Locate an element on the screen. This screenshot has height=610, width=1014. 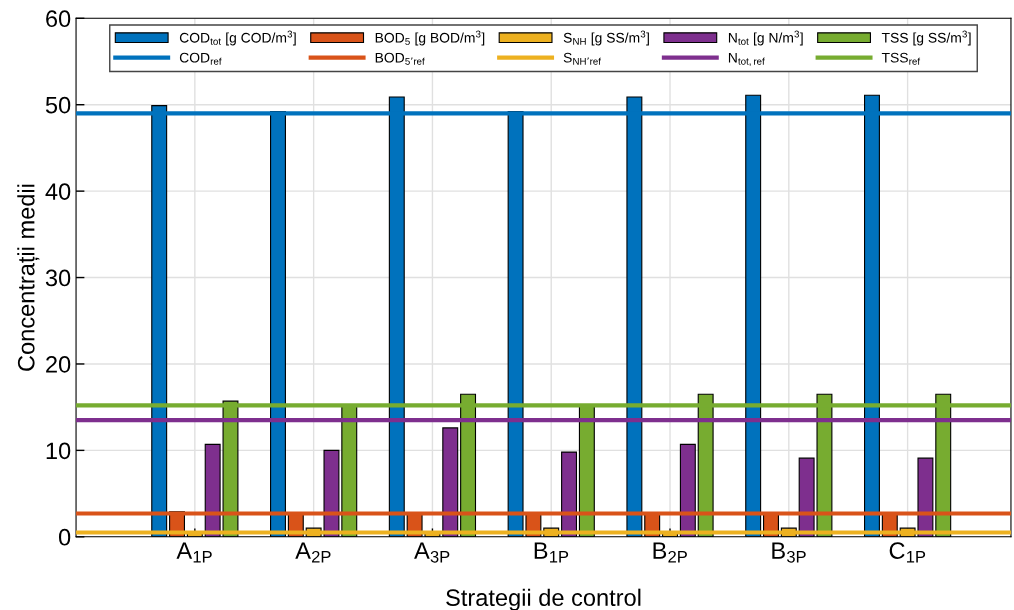
y-axis-title: Concentrații medii is located at coordinates (28, 277).